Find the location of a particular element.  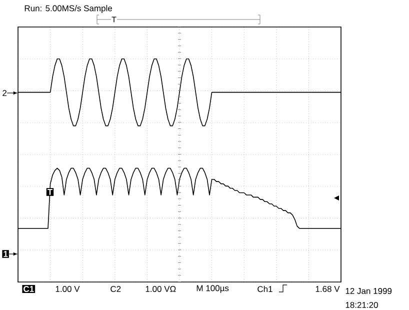

annotation: T is located at coordinates (50, 192).